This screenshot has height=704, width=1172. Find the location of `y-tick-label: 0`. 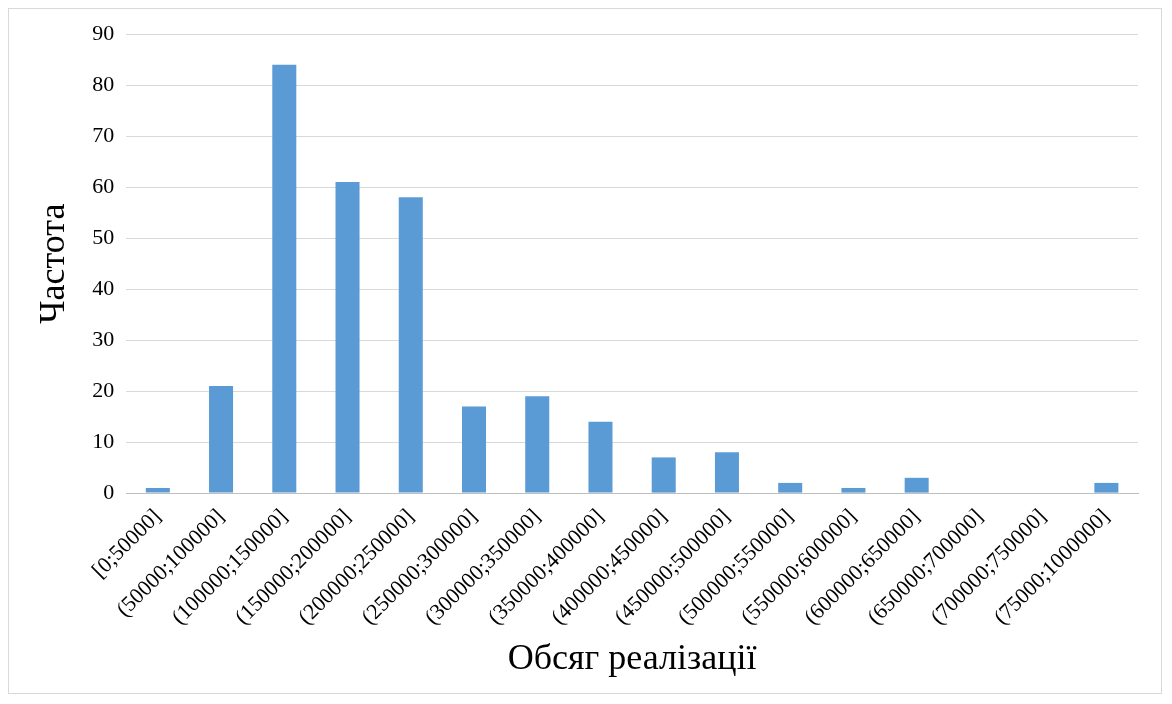

y-tick-label: 0 is located at coordinates (109, 491).